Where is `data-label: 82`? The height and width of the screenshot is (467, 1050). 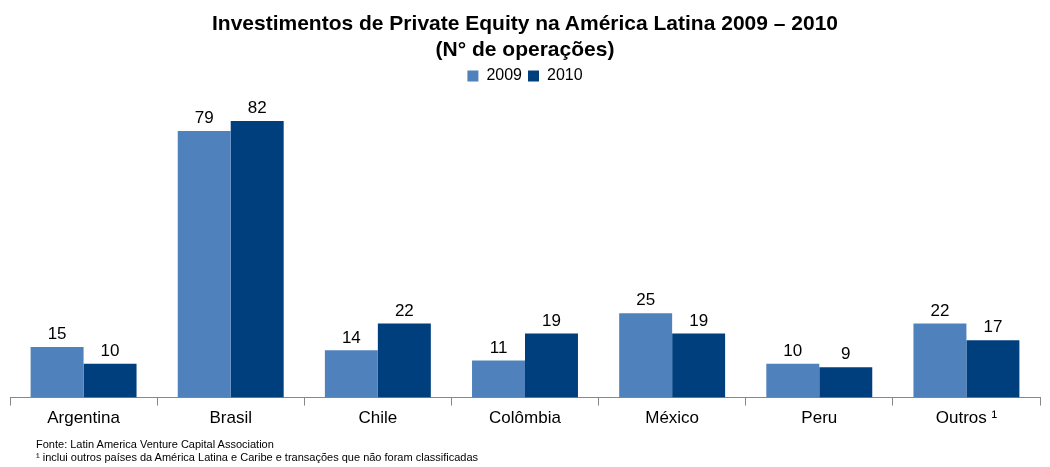
data-label: 82 is located at coordinates (257, 108).